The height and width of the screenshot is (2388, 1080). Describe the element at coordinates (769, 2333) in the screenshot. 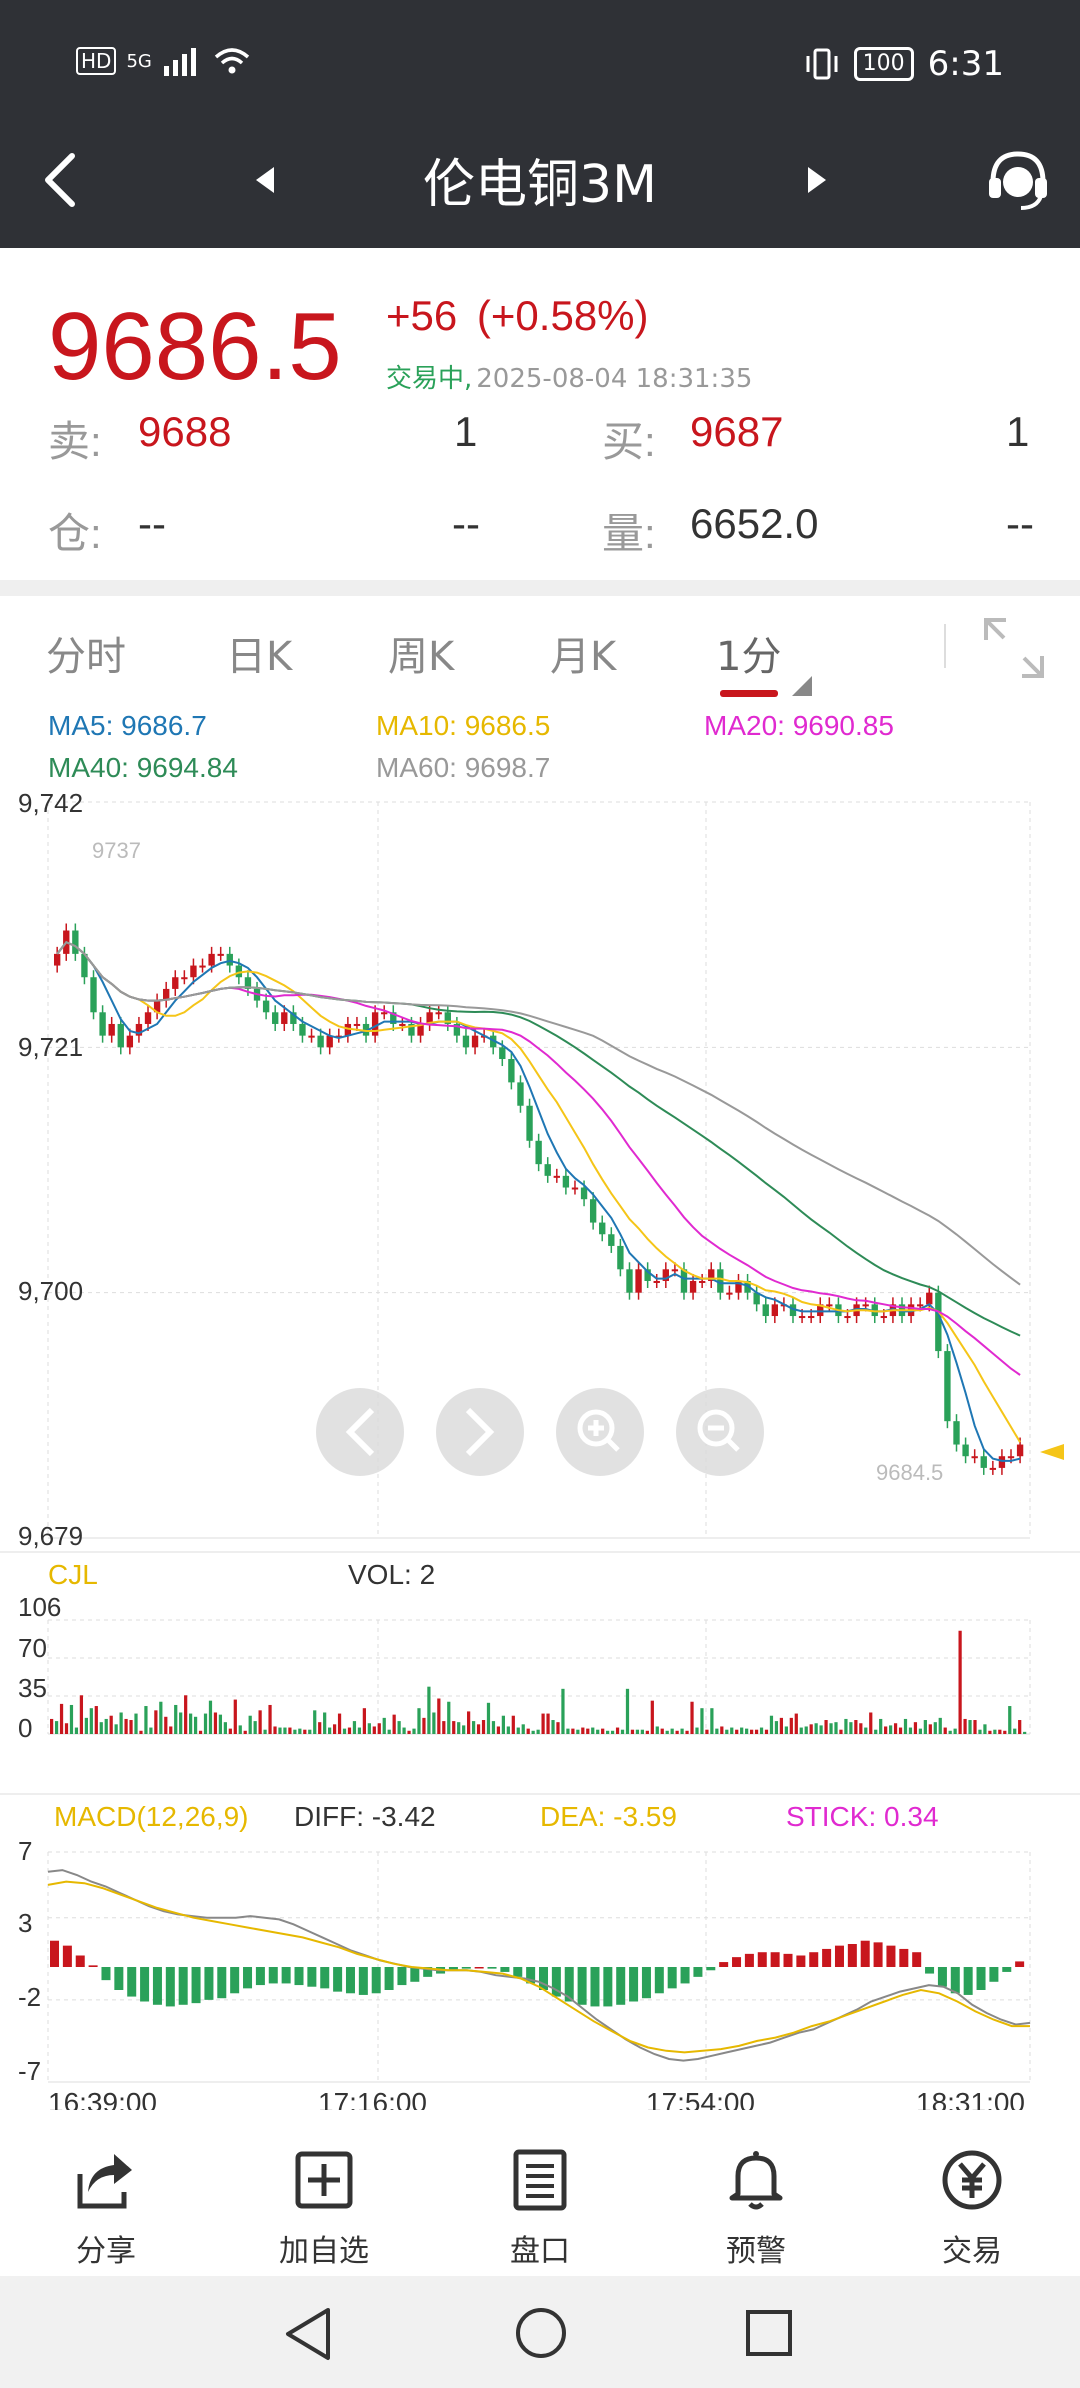

I see `system-recents-icon` at that location.